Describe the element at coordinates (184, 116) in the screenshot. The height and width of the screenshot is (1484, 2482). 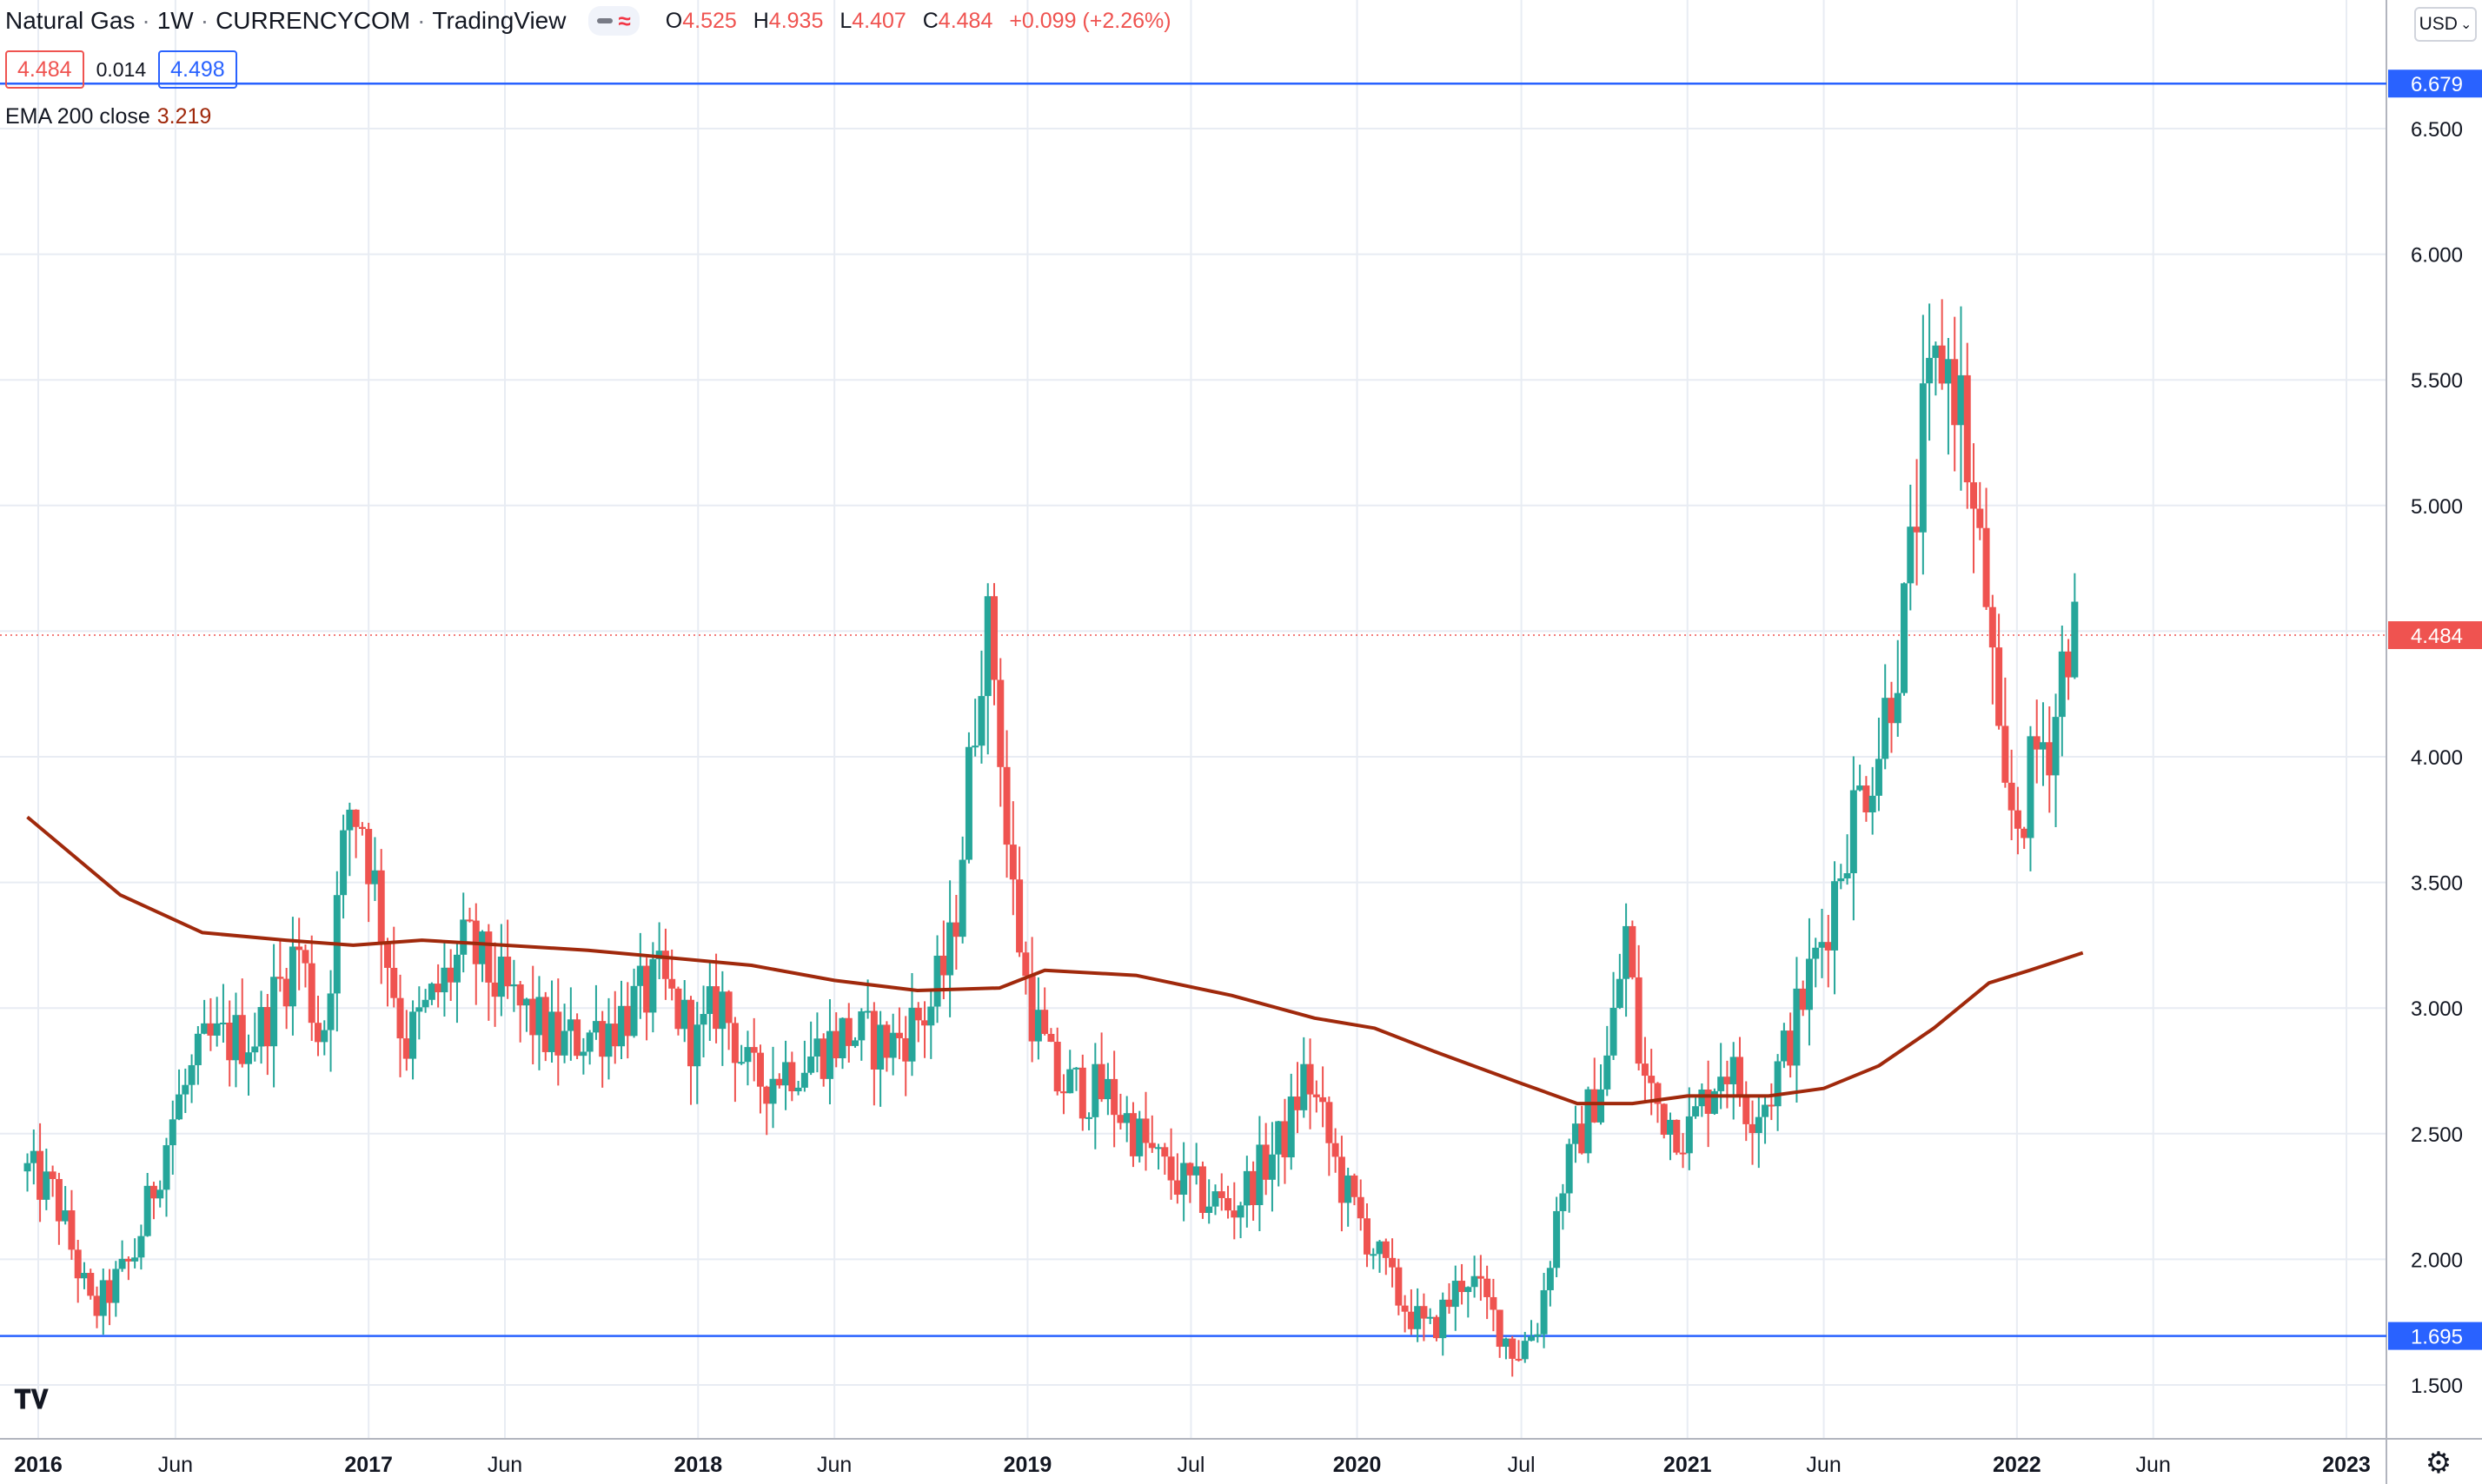
I see `ema-value: 3.219` at that location.